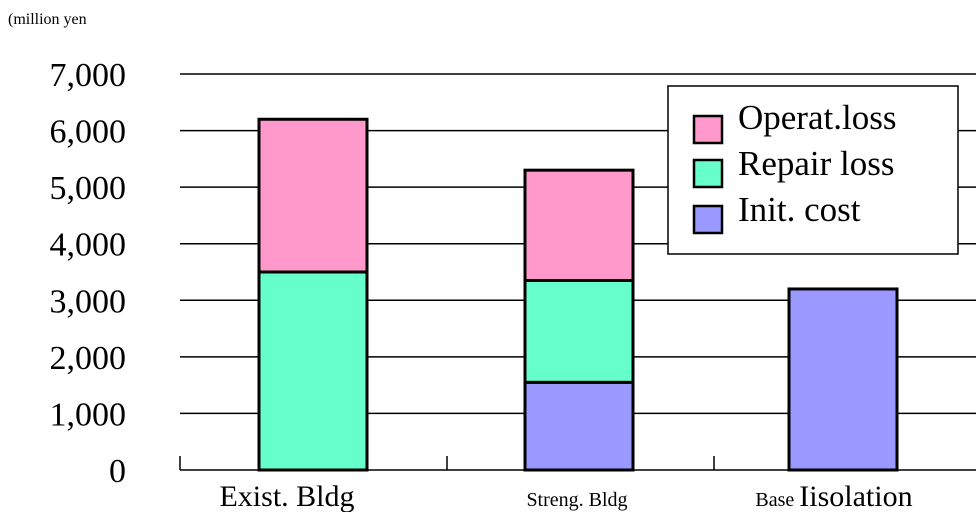 This screenshot has height=512, width=976. What do you see at coordinates (47, 19) in the screenshot?
I see `y-axis-unit-label: (million yen` at bounding box center [47, 19].